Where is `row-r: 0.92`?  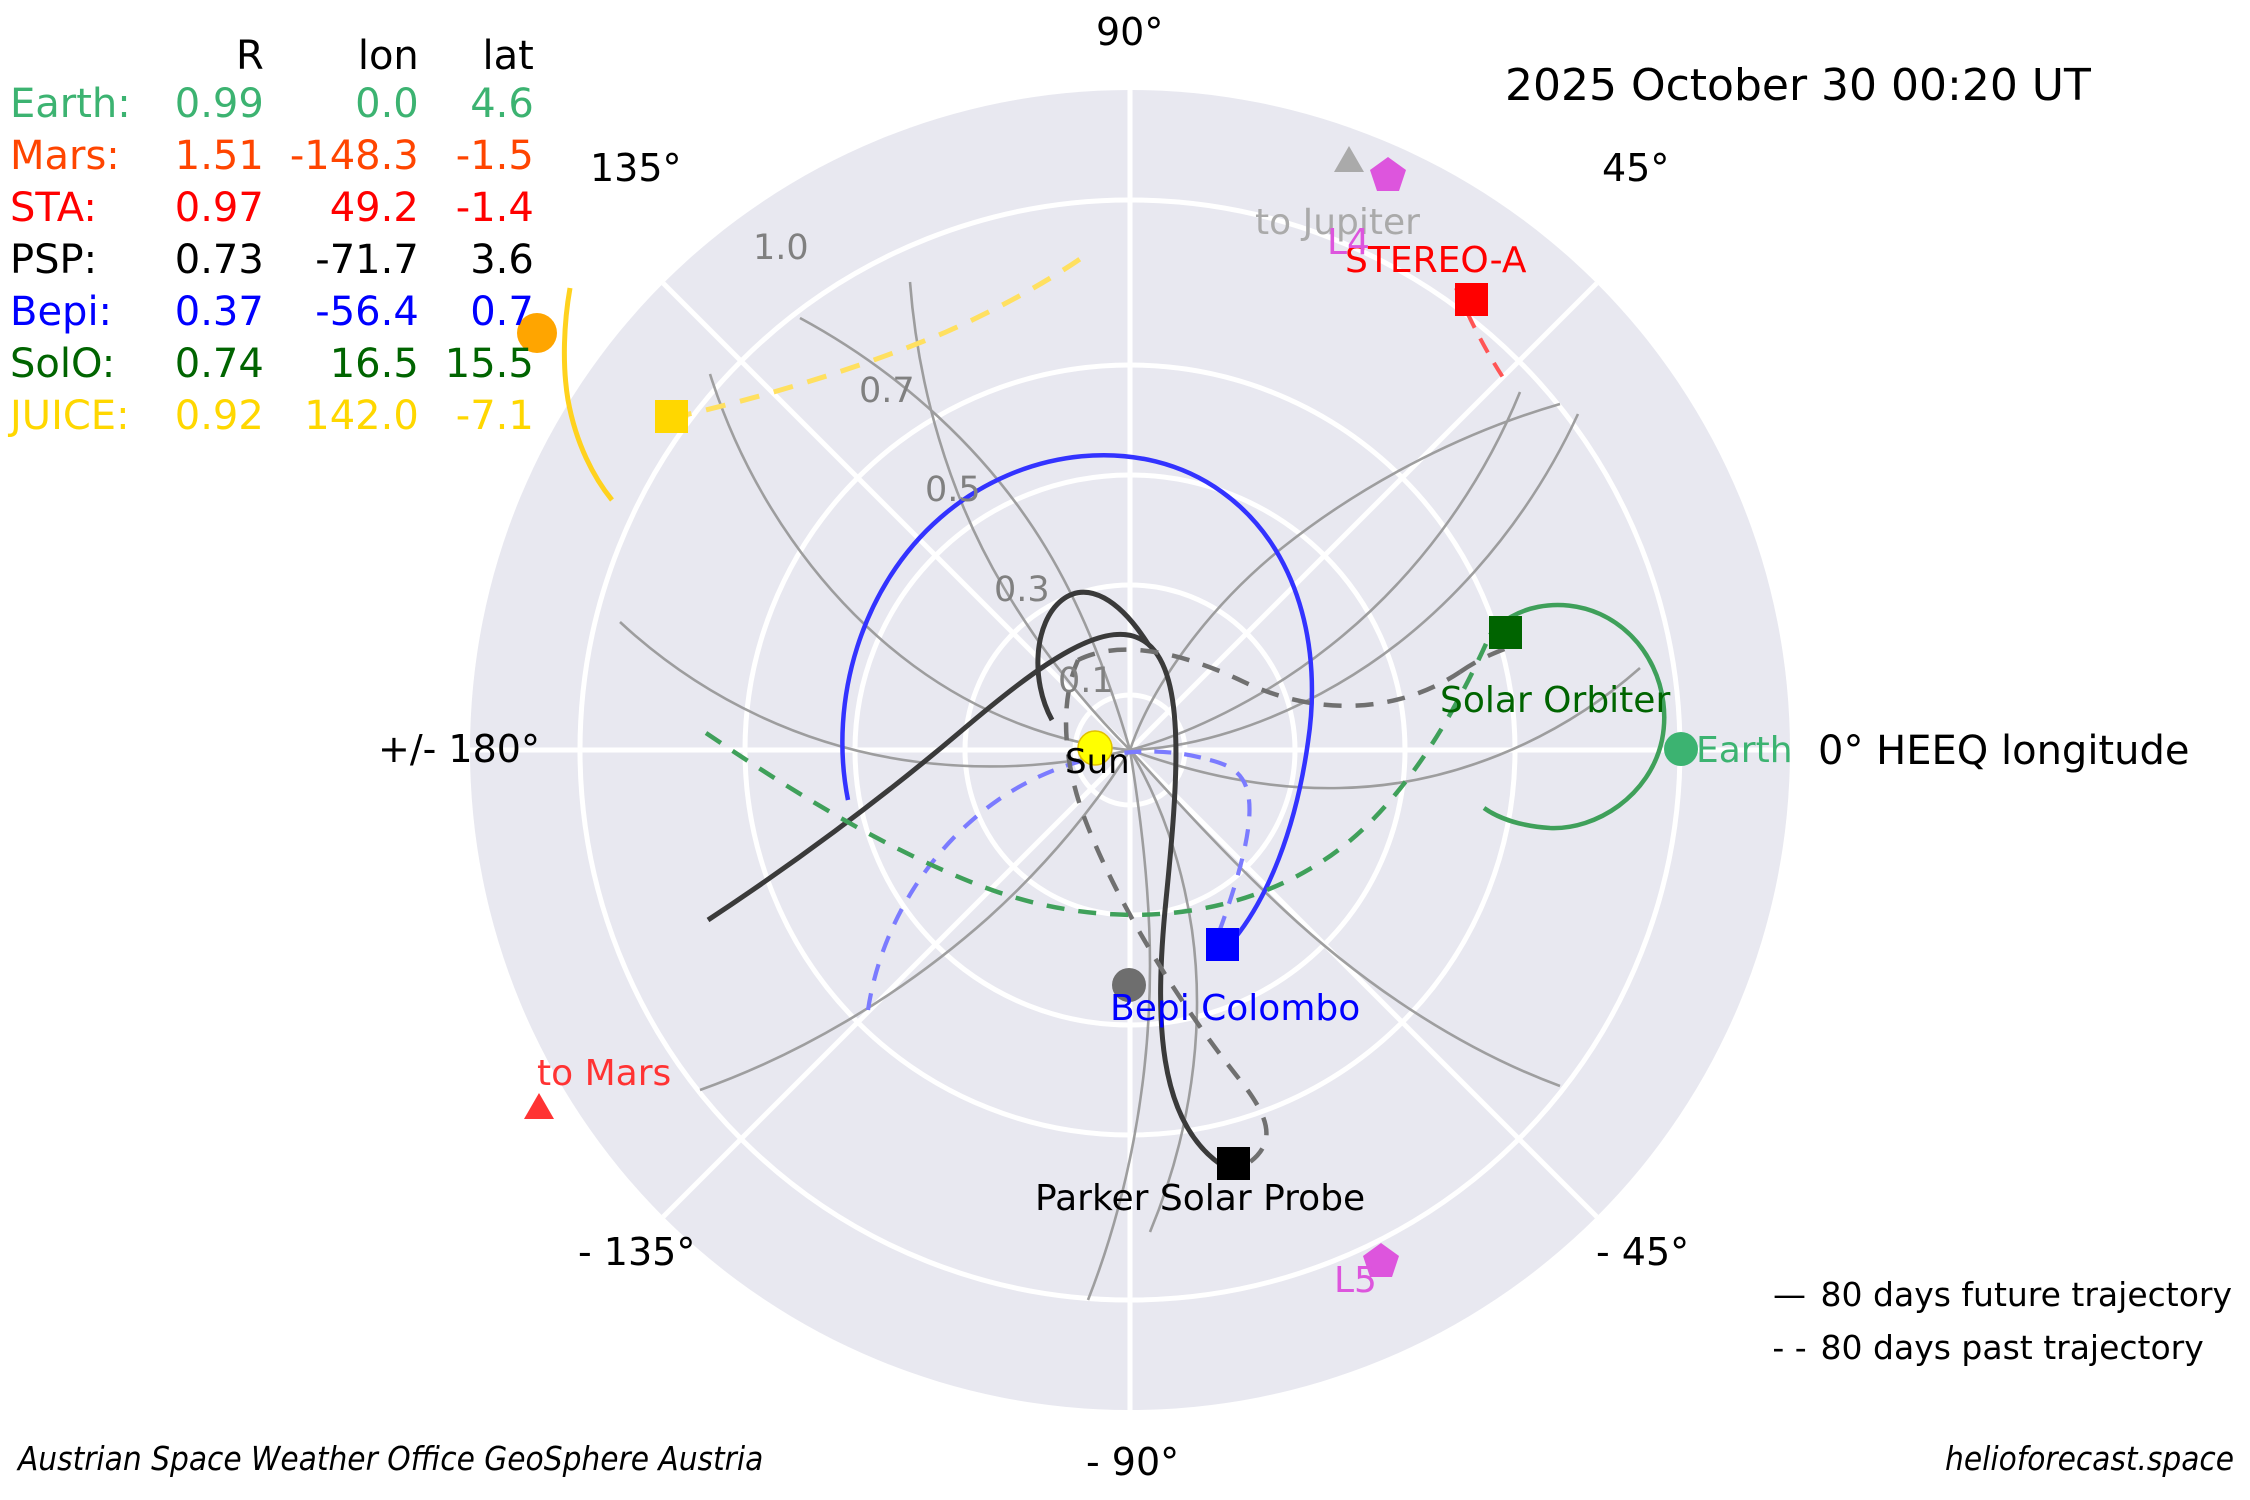 row-r: 0.92 is located at coordinates (219, 416).